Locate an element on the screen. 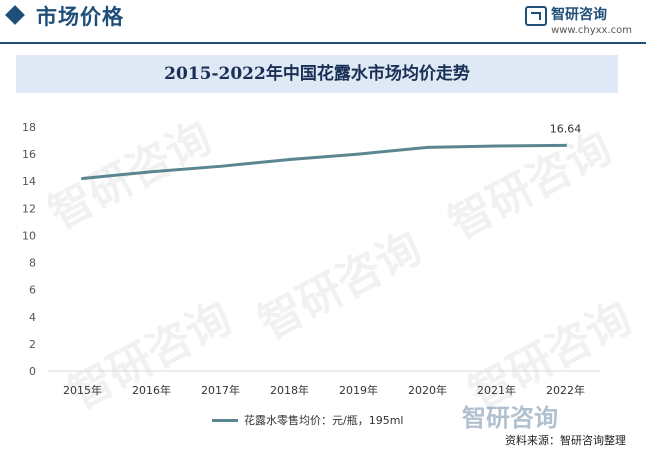 This screenshot has height=450, width=646. x-tick-label: 2020年 is located at coordinates (427, 390).